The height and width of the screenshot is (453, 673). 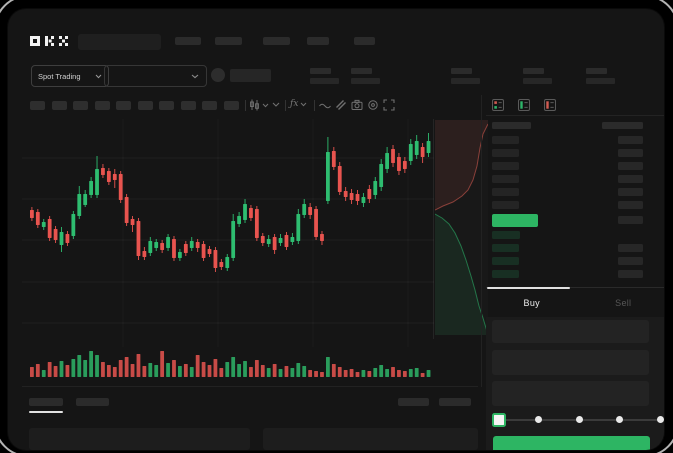 I want to click on orderbook-view-toggles, so click(x=524, y=105).